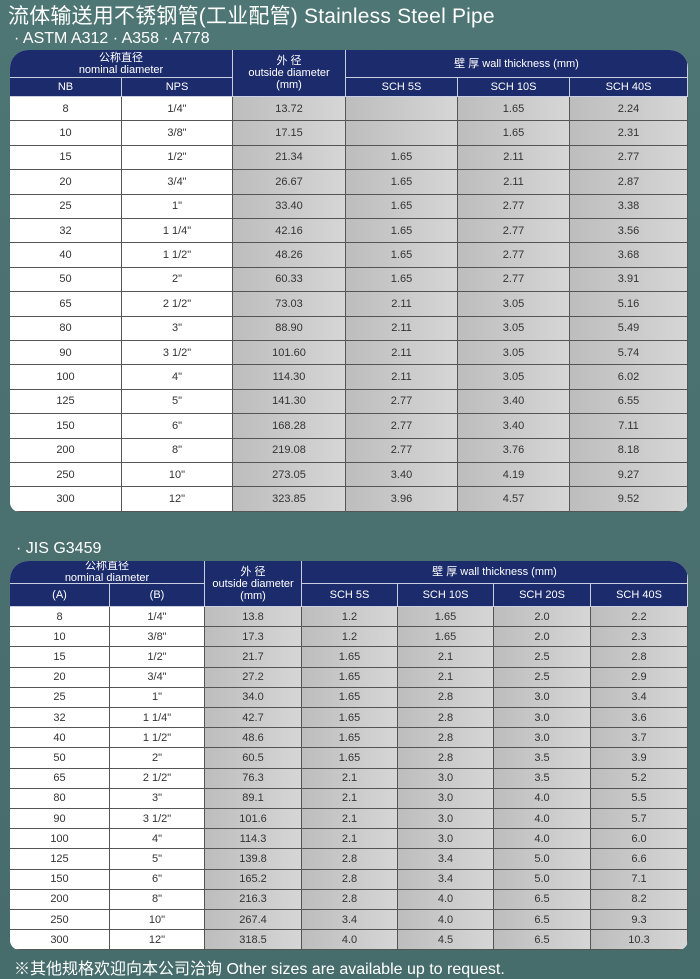  Describe the element at coordinates (289, 450) in the screenshot. I see `table-cell-text: 219.08` at that location.